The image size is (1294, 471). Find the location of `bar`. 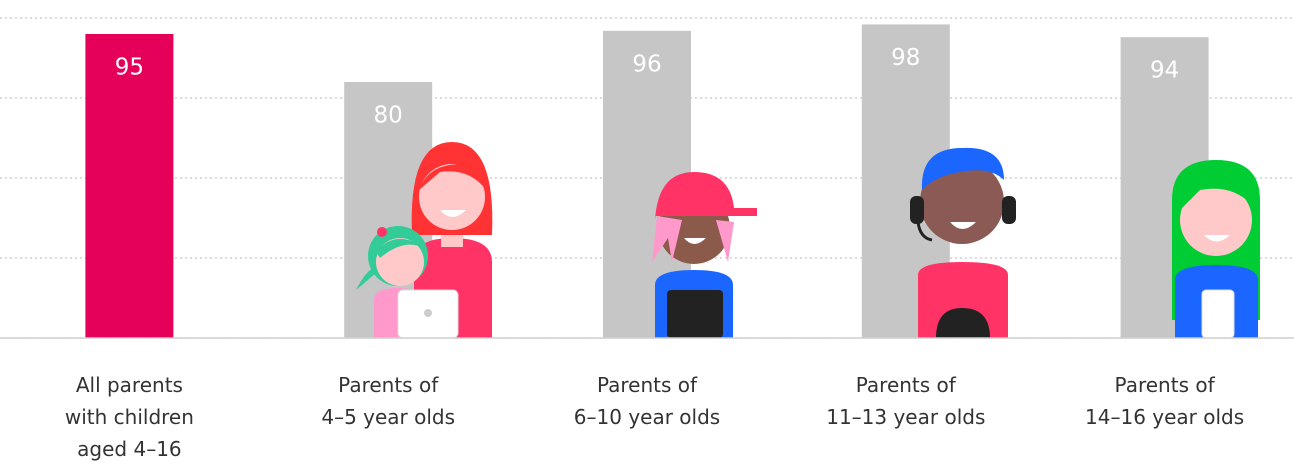

bar is located at coordinates (129, 186).